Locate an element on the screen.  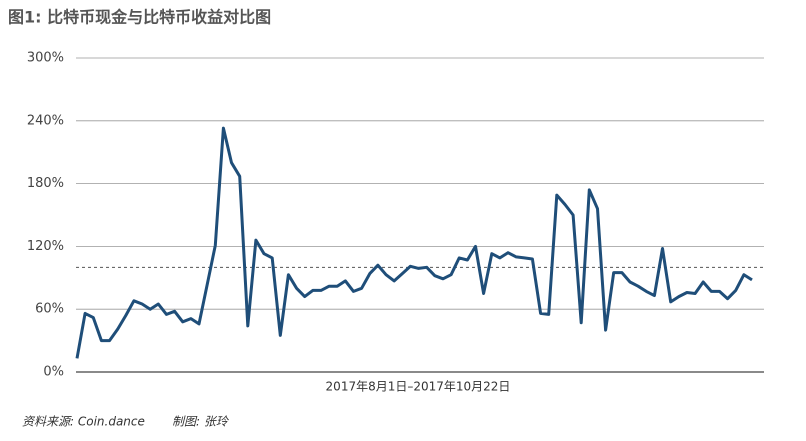
y-tick-label: 180% is located at coordinates (45, 183).